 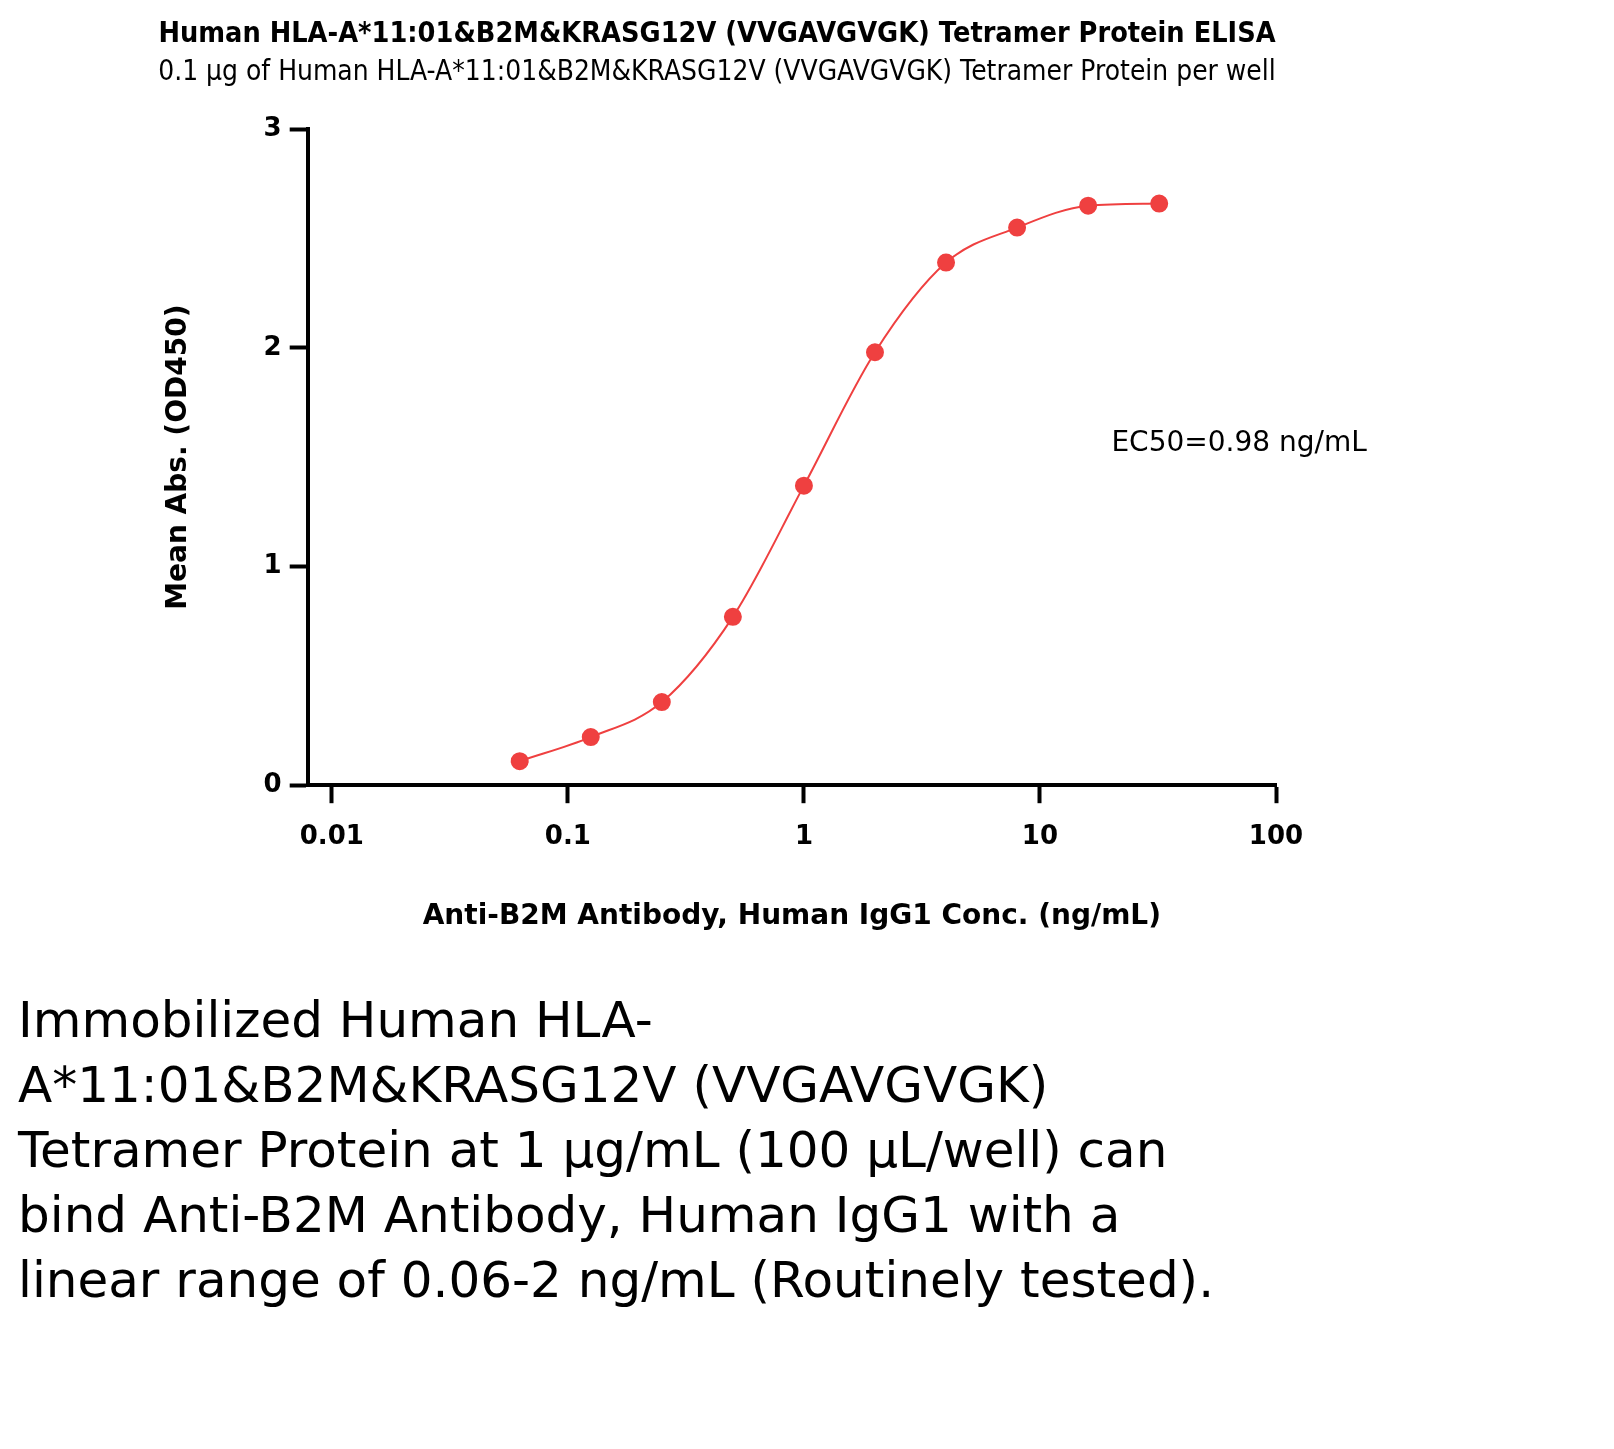 What do you see at coordinates (1276, 834) in the screenshot?
I see `x-tick-label: 100` at bounding box center [1276, 834].